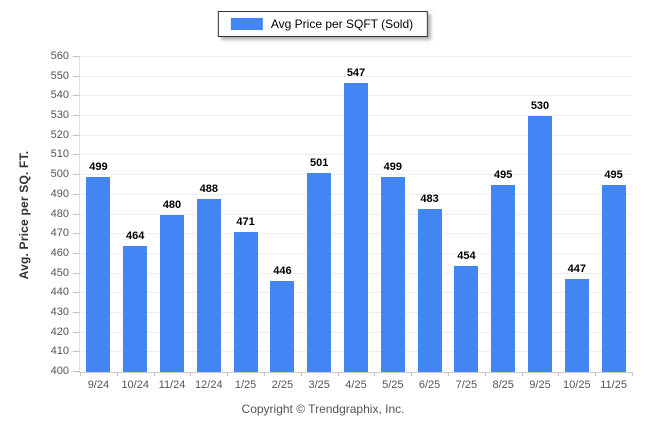  Describe the element at coordinates (245, 222) in the screenshot. I see `bar-value-label: 471` at that location.